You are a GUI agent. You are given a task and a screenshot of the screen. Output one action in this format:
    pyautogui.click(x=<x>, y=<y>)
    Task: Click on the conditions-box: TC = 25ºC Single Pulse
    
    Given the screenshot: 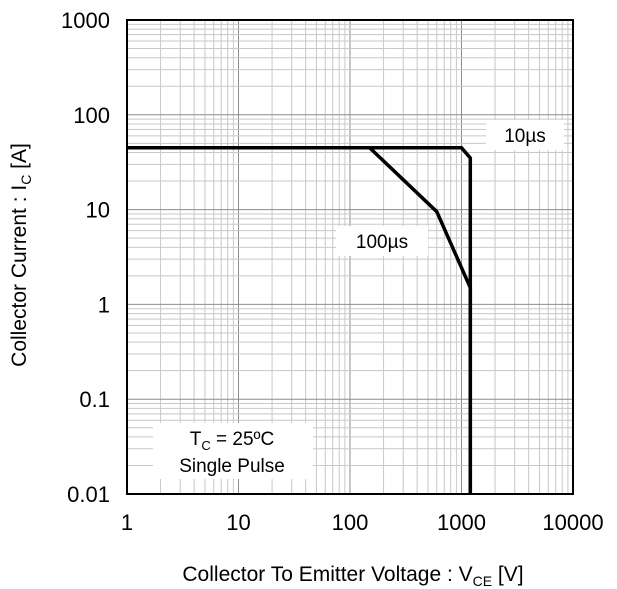 What is the action you would take?
    pyautogui.click(x=233, y=451)
    